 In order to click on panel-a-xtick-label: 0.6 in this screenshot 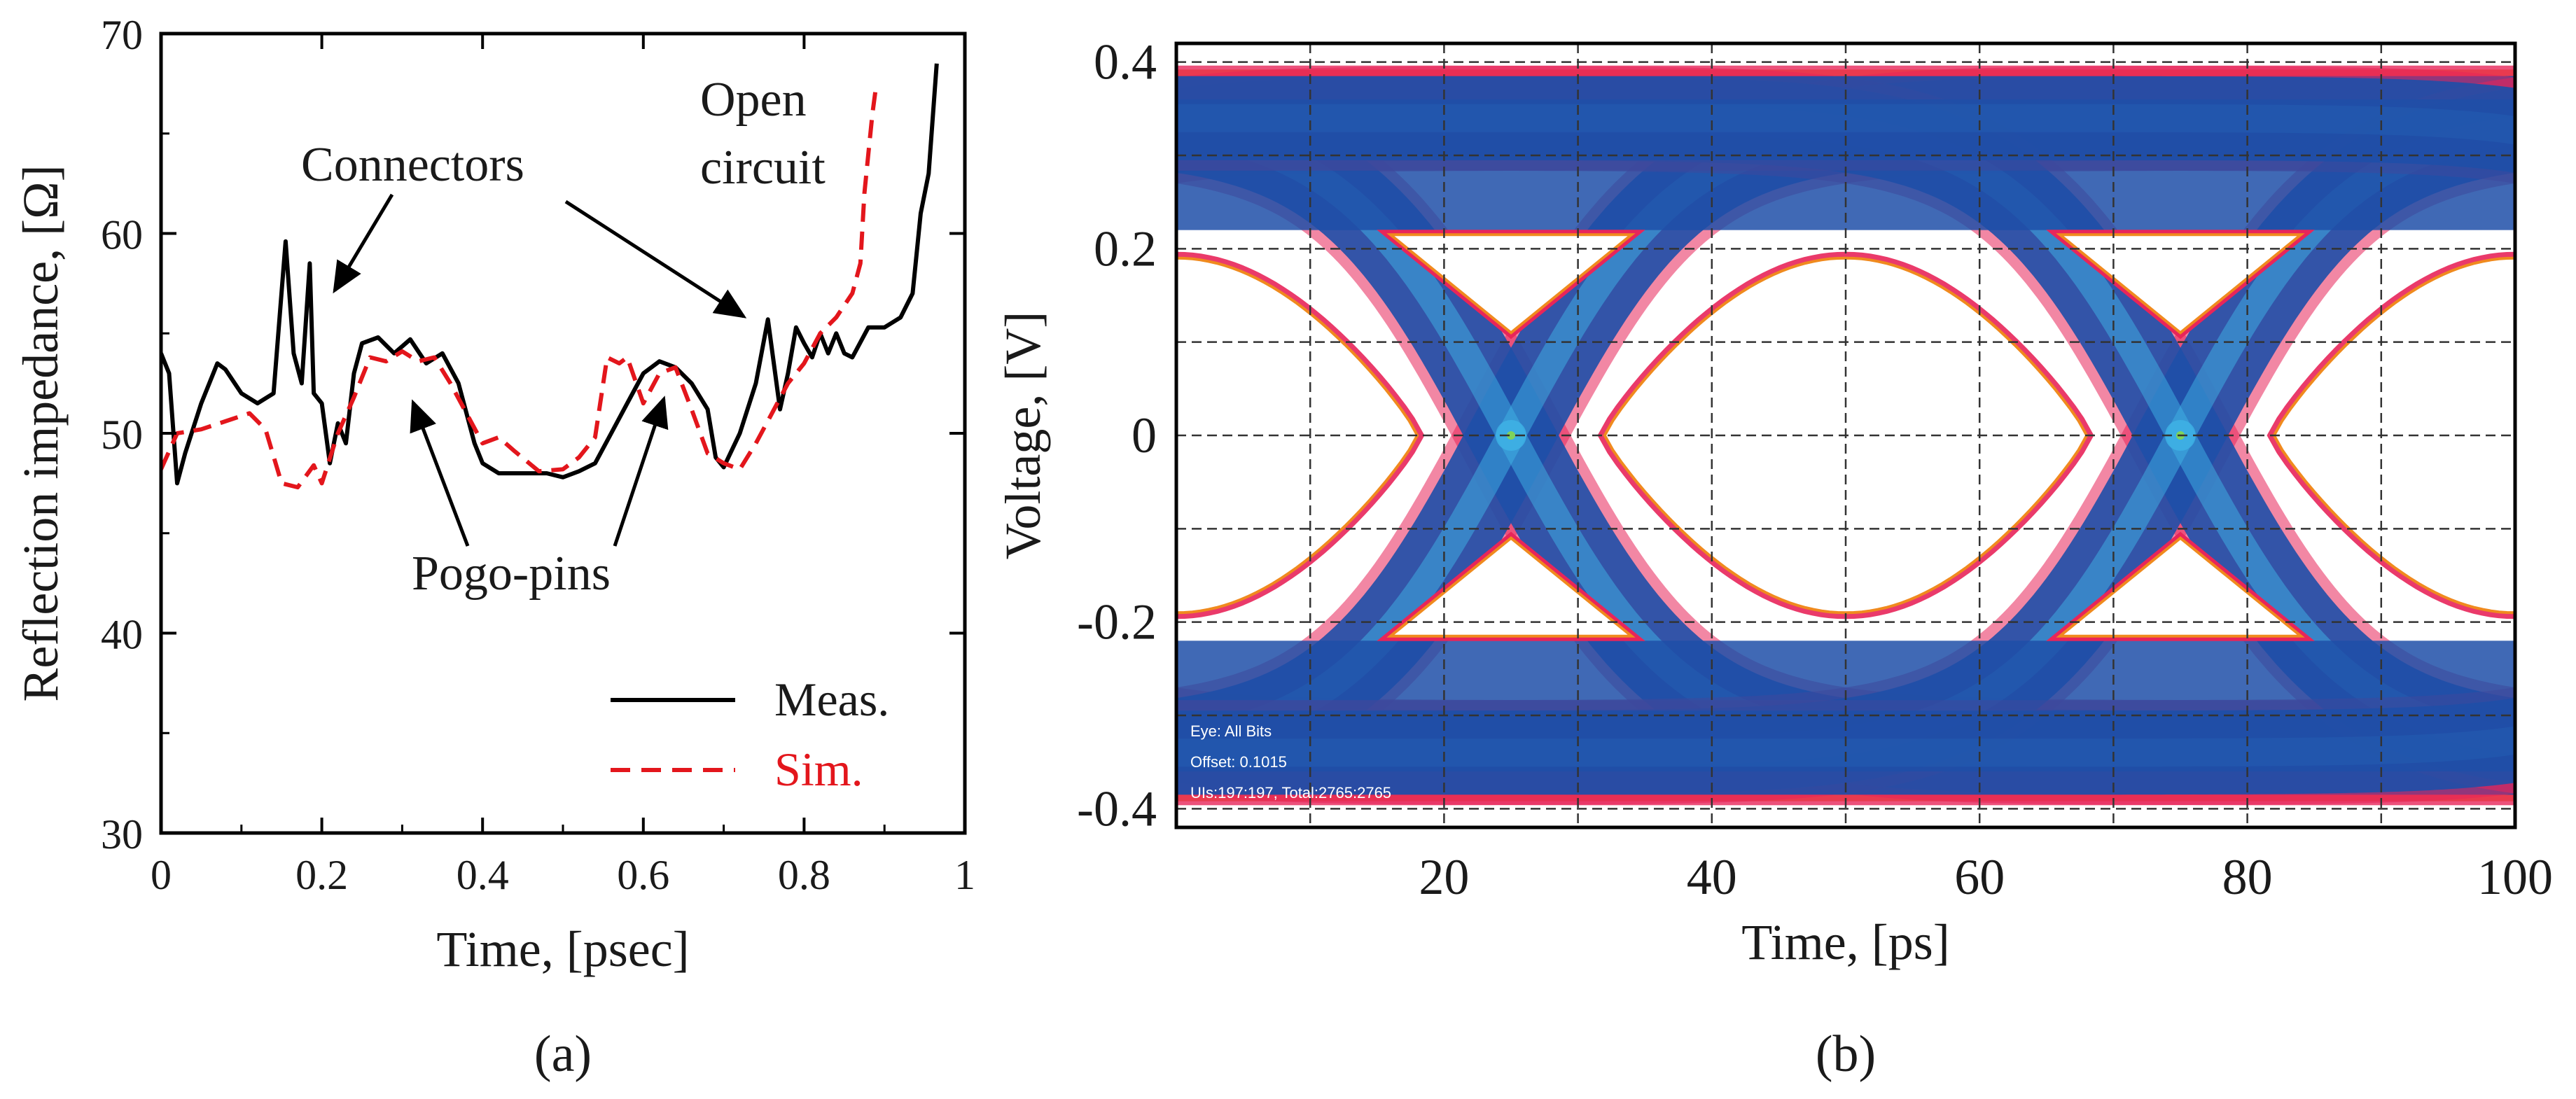, I will do `click(643, 875)`.